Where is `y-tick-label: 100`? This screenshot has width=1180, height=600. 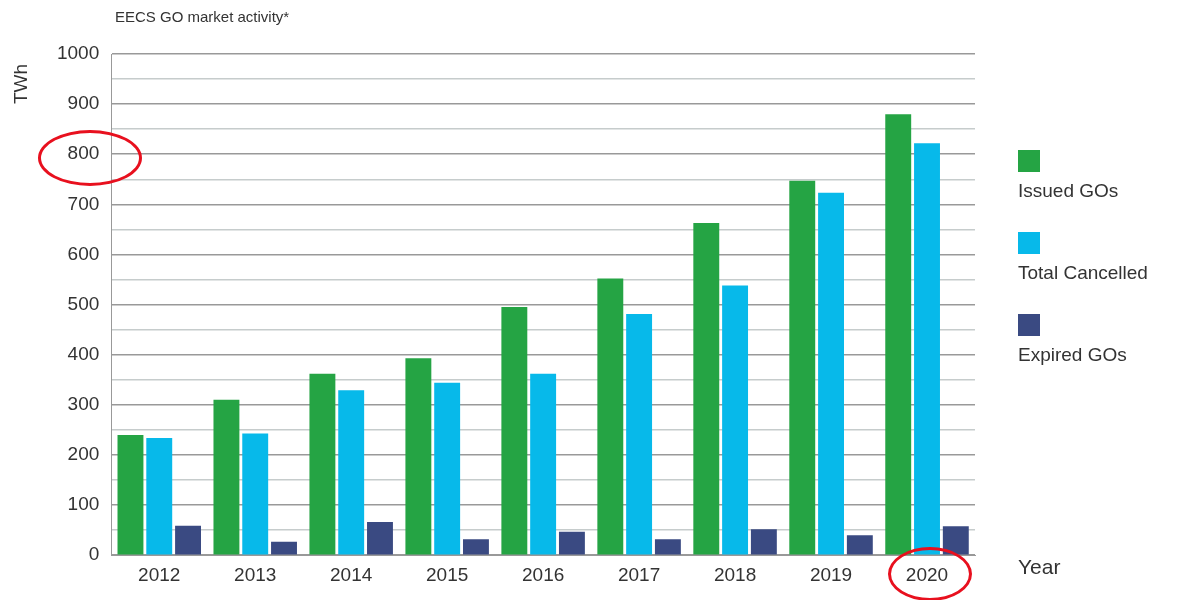
y-tick-label: 100 is located at coordinates (83, 504).